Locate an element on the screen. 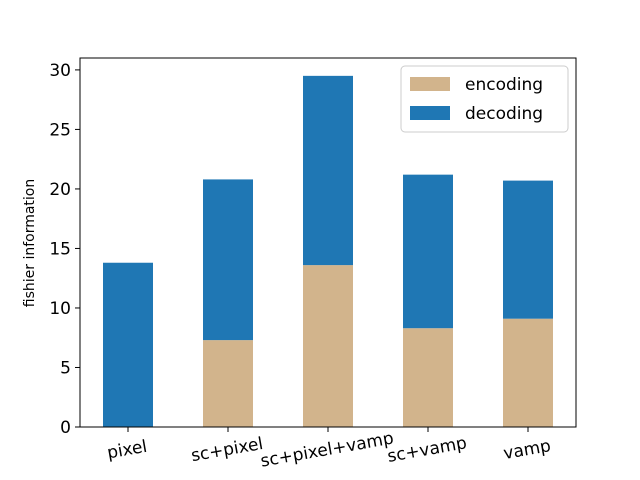 This screenshot has width=640, height=480. legend-swatch-decoding is located at coordinates (430, 113).